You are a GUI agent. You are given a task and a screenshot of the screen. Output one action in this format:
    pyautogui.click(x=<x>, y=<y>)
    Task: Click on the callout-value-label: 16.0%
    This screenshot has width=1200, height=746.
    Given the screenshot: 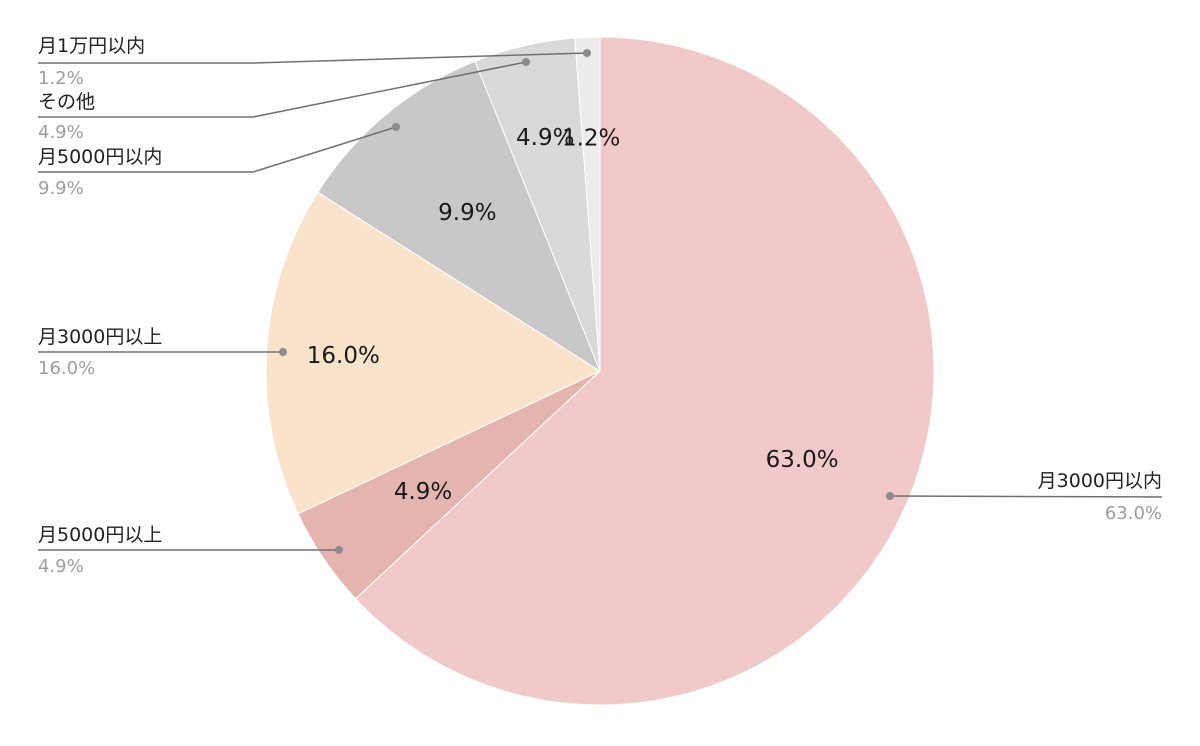 What is the action you would take?
    pyautogui.click(x=66, y=368)
    